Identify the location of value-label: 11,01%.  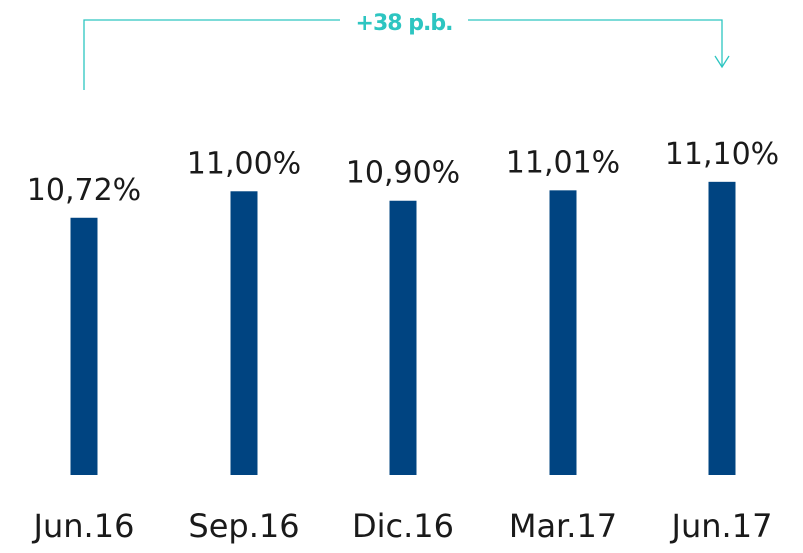
(563, 162).